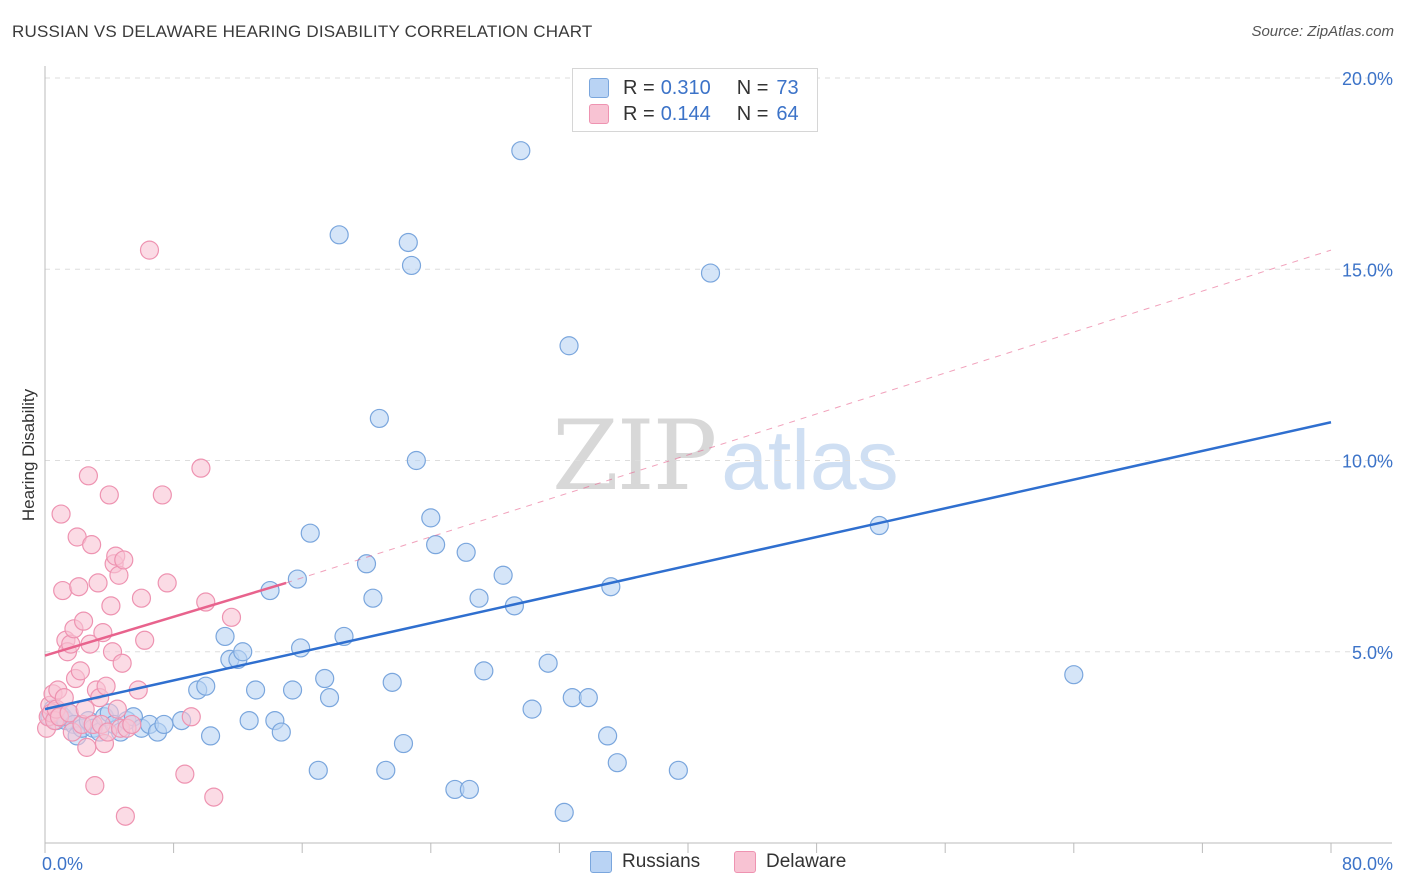 Image resolution: width=1406 pixels, height=892 pixels. What do you see at coordinates (28, 454) in the screenshot?
I see `y-axis-label: Hearing Disability` at bounding box center [28, 454].